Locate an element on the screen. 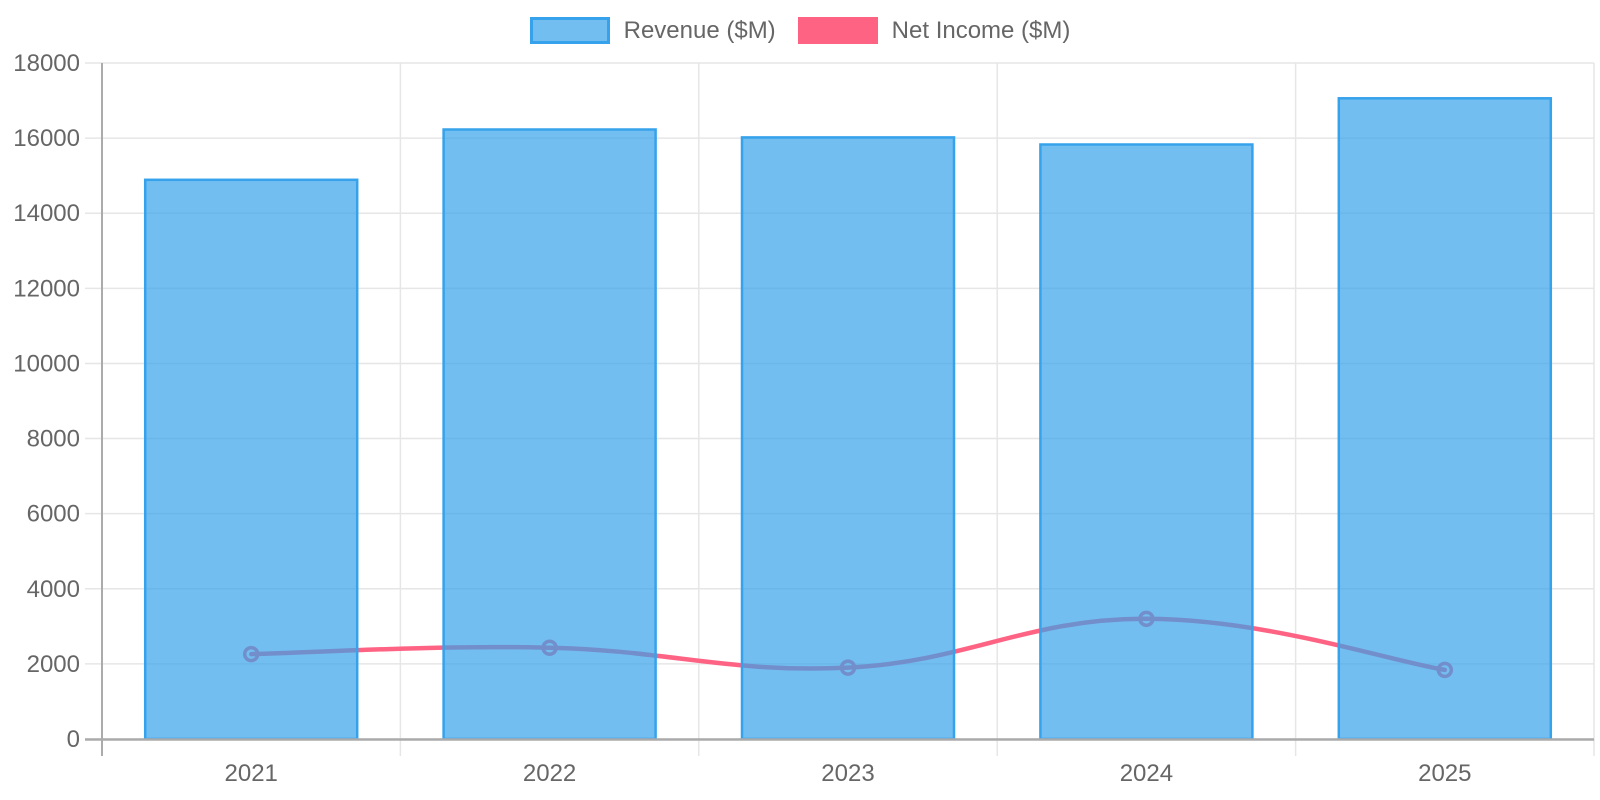 The width and height of the screenshot is (1600, 800). y-tick-label-6000: 6000 is located at coordinates (53, 514).